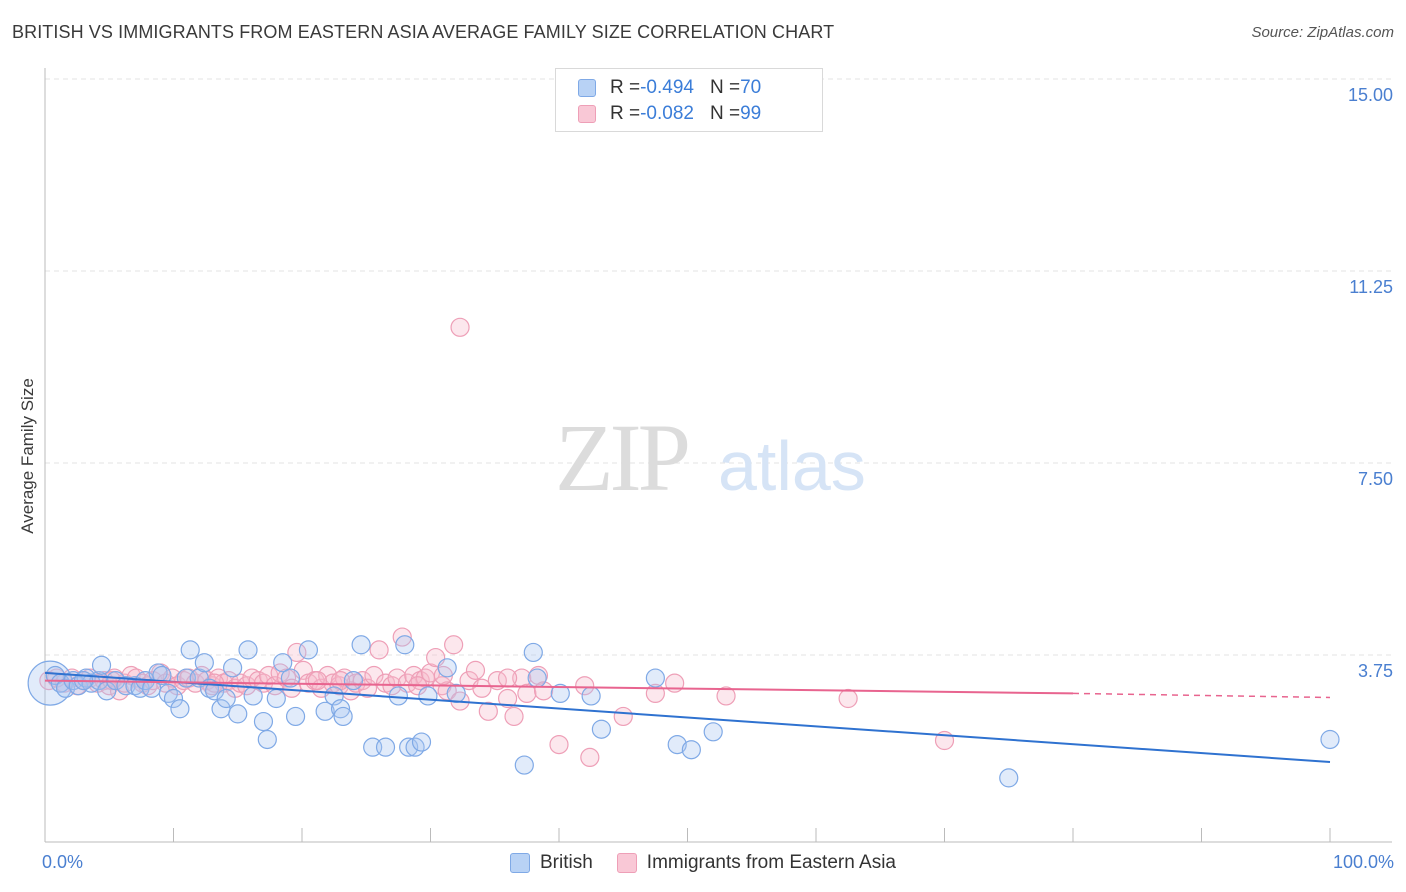  What do you see at coordinates (1375, 479) in the screenshot?
I see `y-tick-label: 7.50` at bounding box center [1375, 479].